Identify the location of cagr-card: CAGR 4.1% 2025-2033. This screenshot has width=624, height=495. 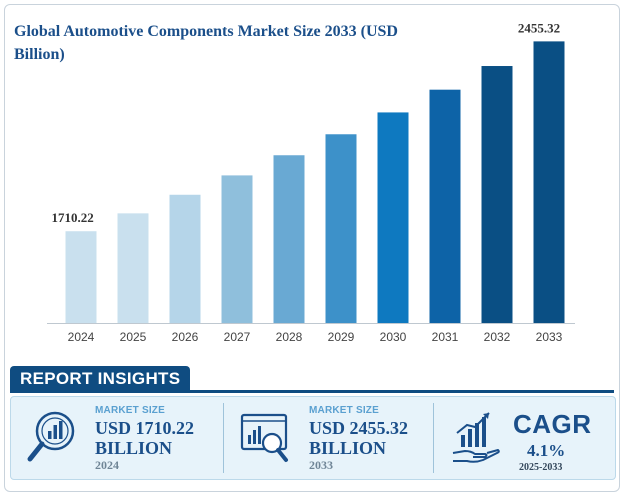
(525, 438).